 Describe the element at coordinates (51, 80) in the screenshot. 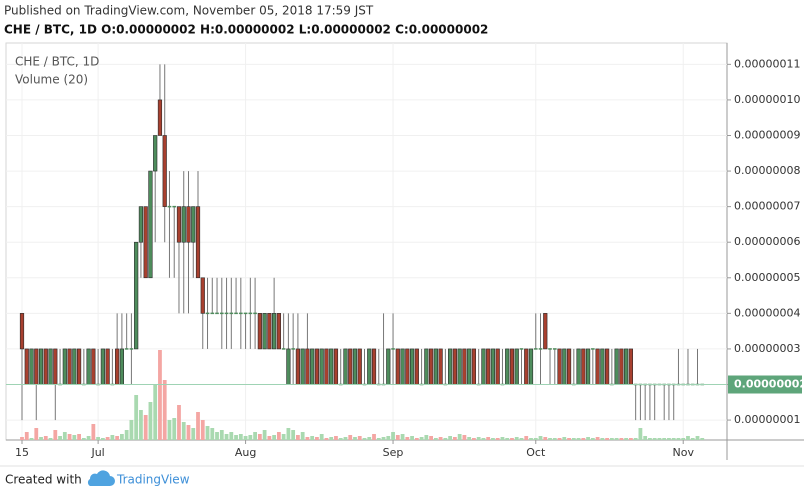

I see `volume-legend: Volume (20)` at that location.